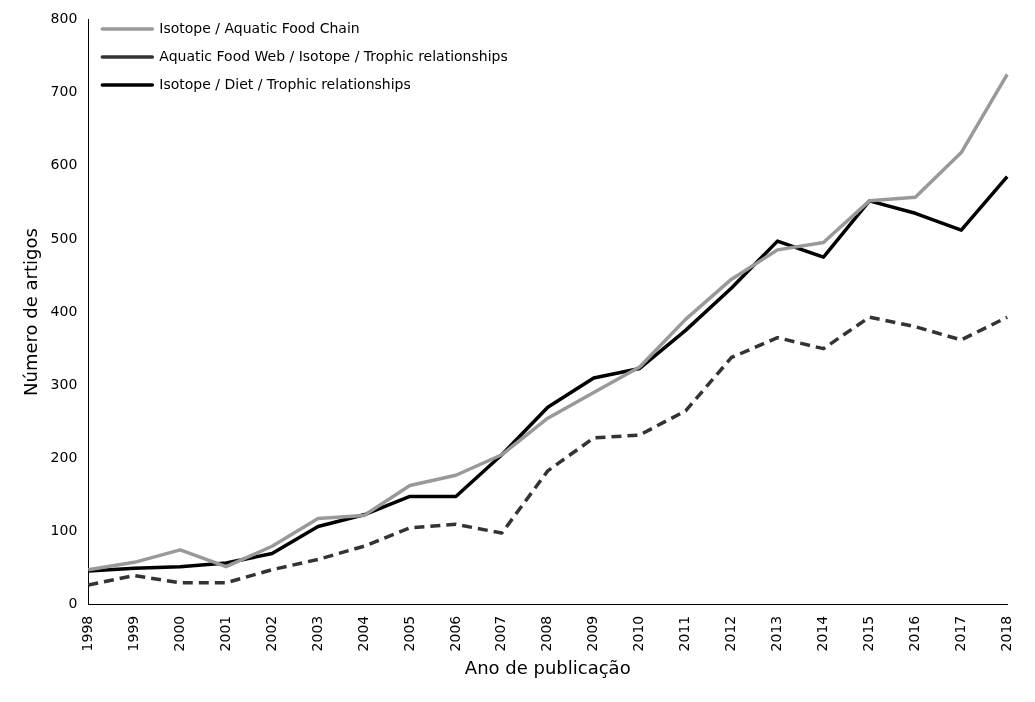 This screenshot has width=1035, height=702. What do you see at coordinates (333, 55) in the screenshot?
I see `legend-label: Aquatic Food Web / Isotope / Trophic relationships` at bounding box center [333, 55].